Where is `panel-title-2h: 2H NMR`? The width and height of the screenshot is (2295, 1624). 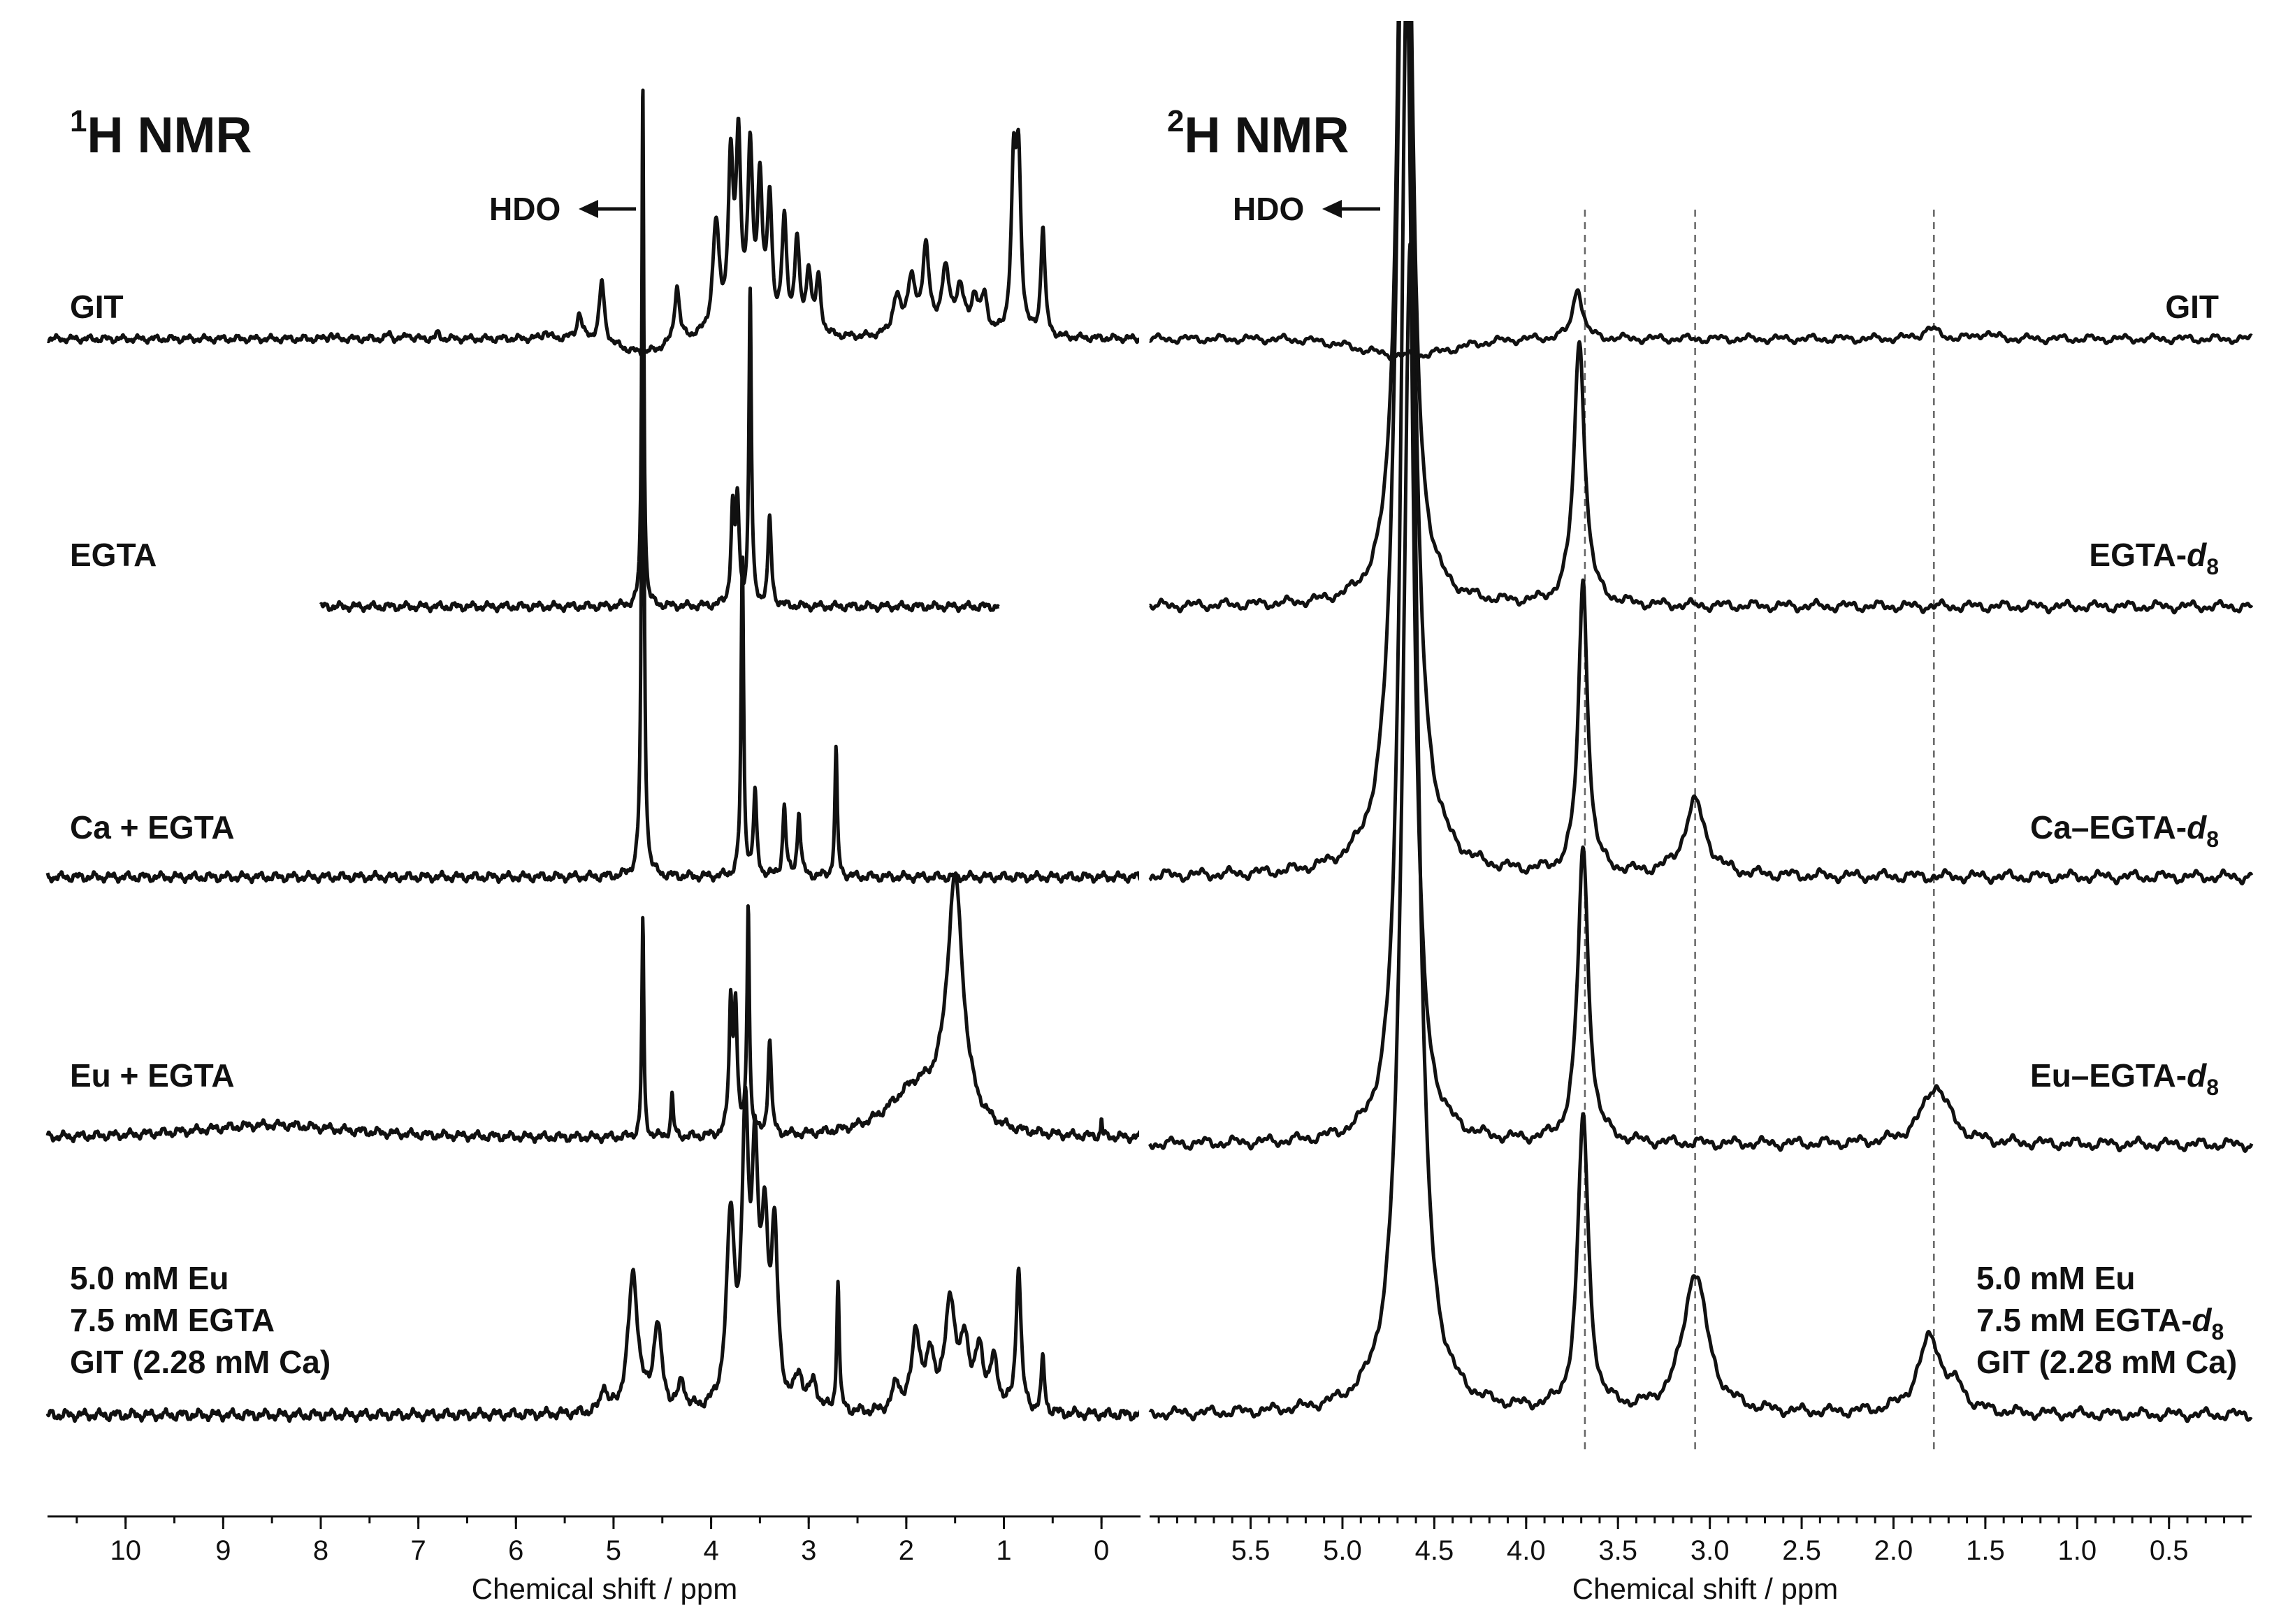
panel-title-2h: 2H NMR is located at coordinates (1258, 134).